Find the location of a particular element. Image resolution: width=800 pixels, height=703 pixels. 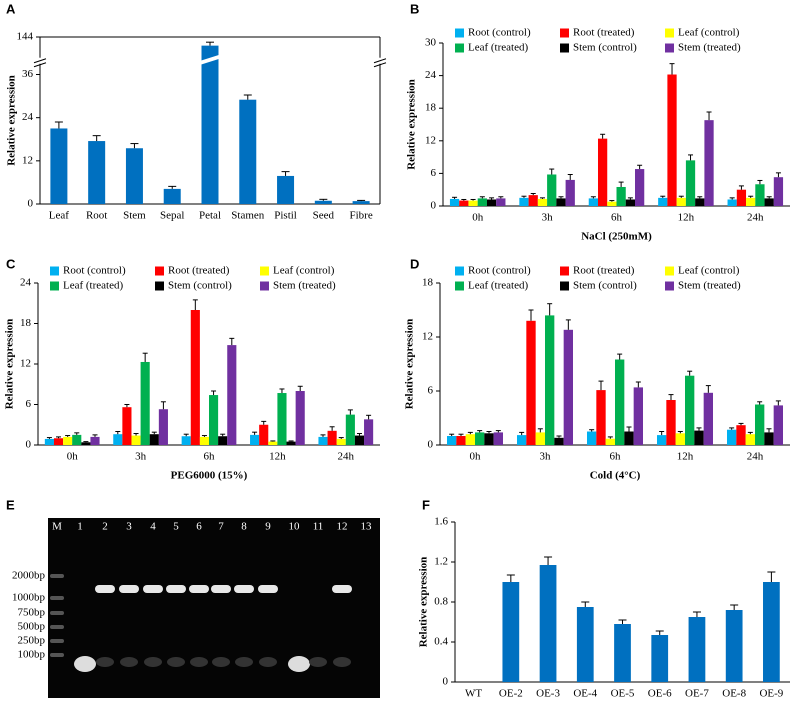

x-tick-label: OE-3 is located at coordinates (548, 694).